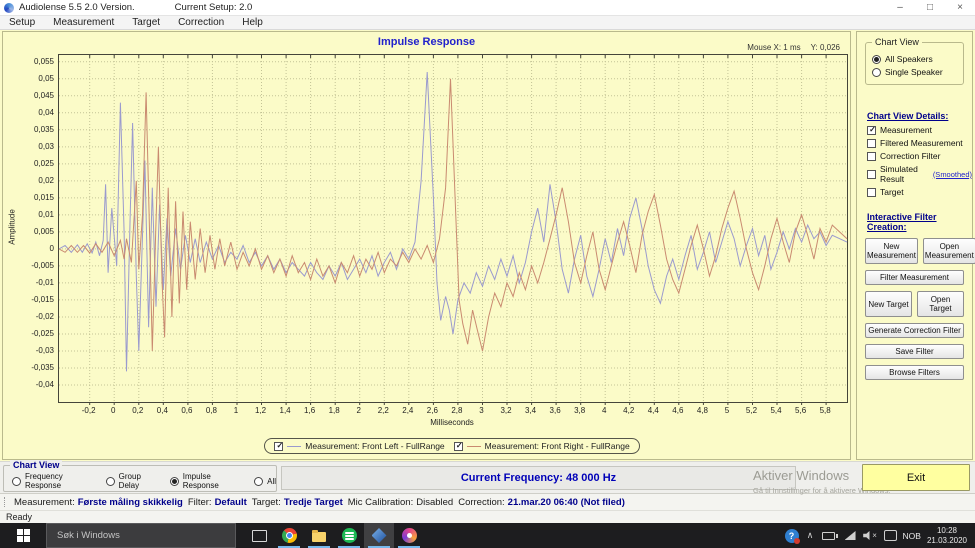 Image resolution: width=975 pixels, height=548 pixels. Describe the element at coordinates (36, 465) in the screenshot. I see `bottom-chart-view-legend: Chart View` at that location.